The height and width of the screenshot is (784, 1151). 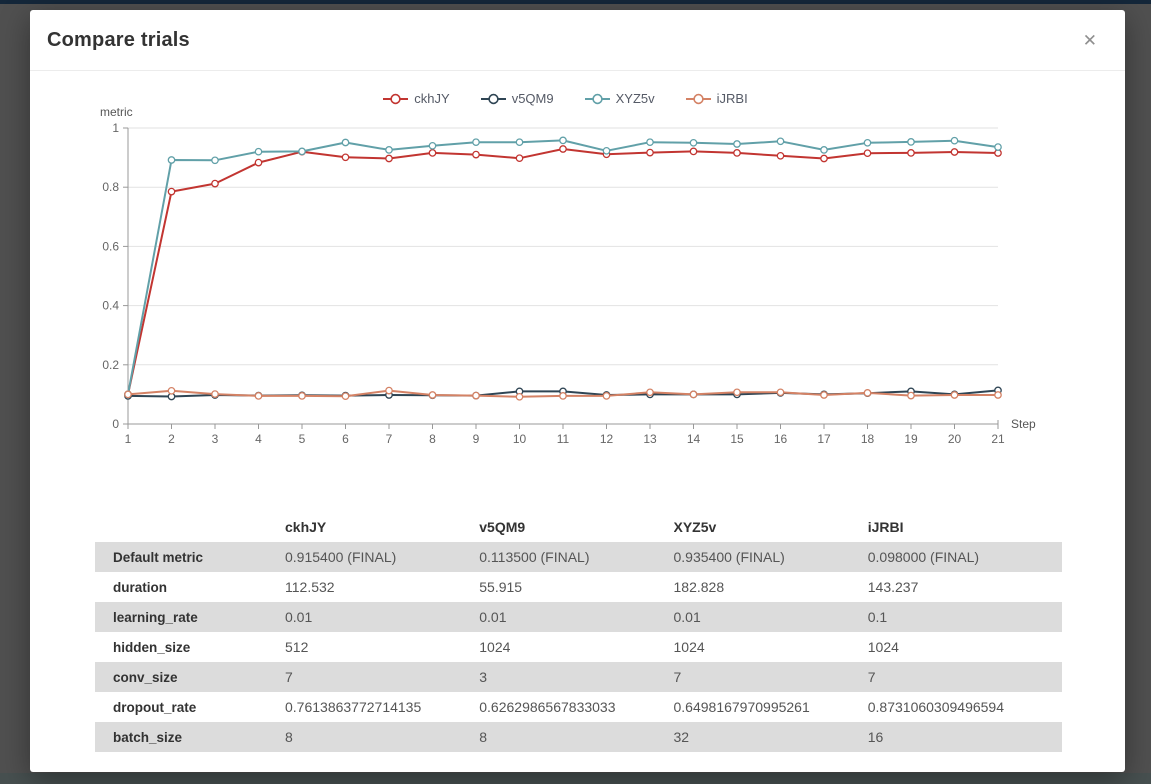 I want to click on modal-header: Compare trials ✕, so click(x=577, y=40).